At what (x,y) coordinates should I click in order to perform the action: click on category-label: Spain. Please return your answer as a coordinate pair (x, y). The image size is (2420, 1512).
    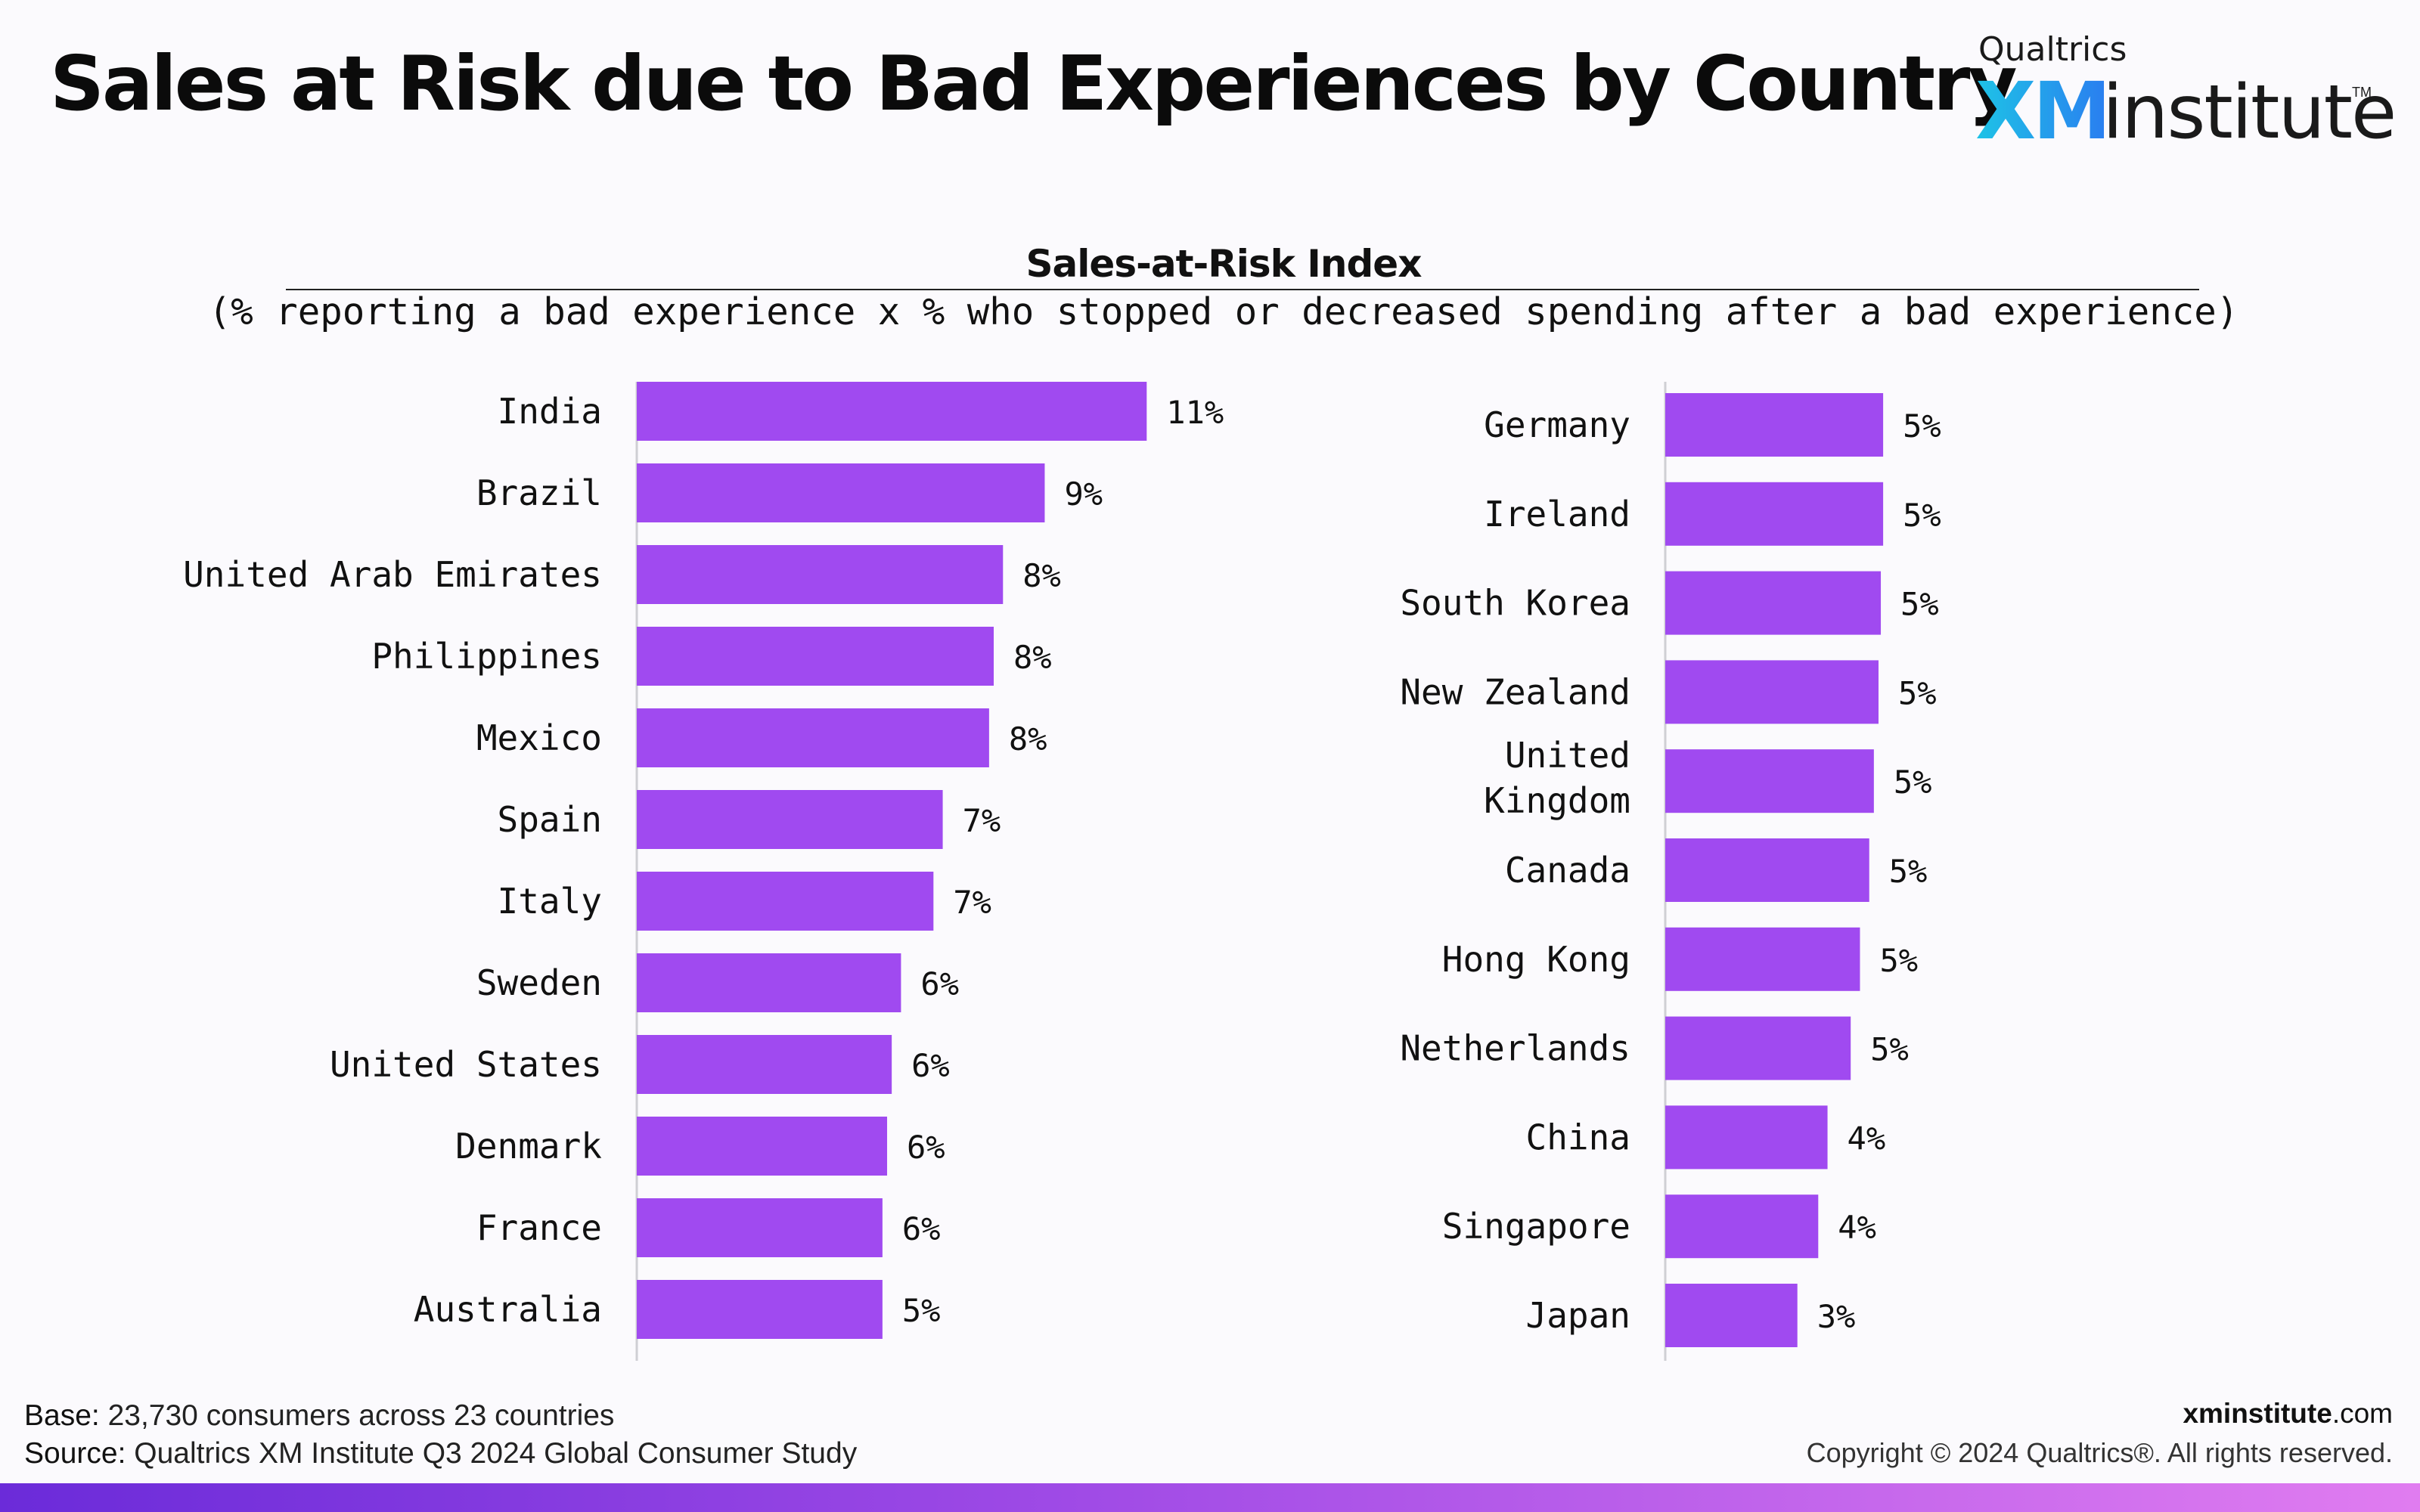
    Looking at the image, I should click on (550, 820).